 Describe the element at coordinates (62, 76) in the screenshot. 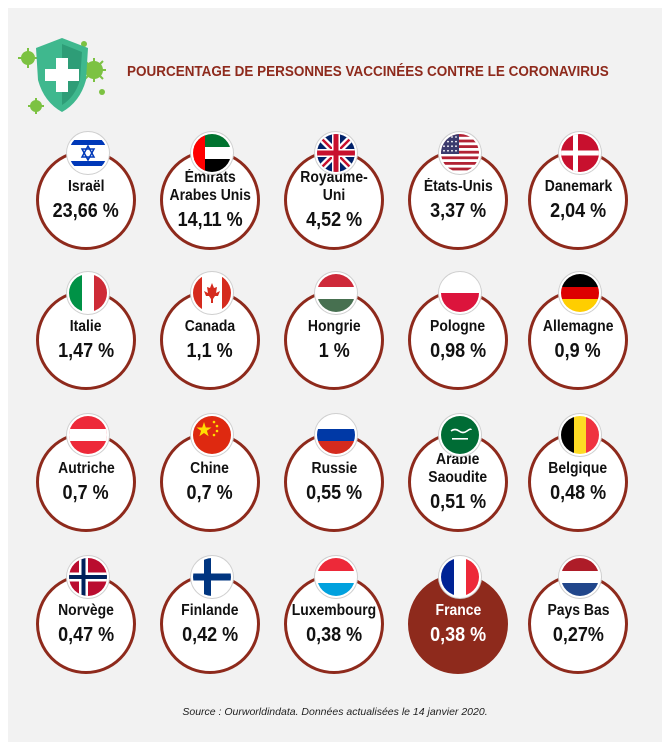

I see `shield-cross-virus-icon` at that location.